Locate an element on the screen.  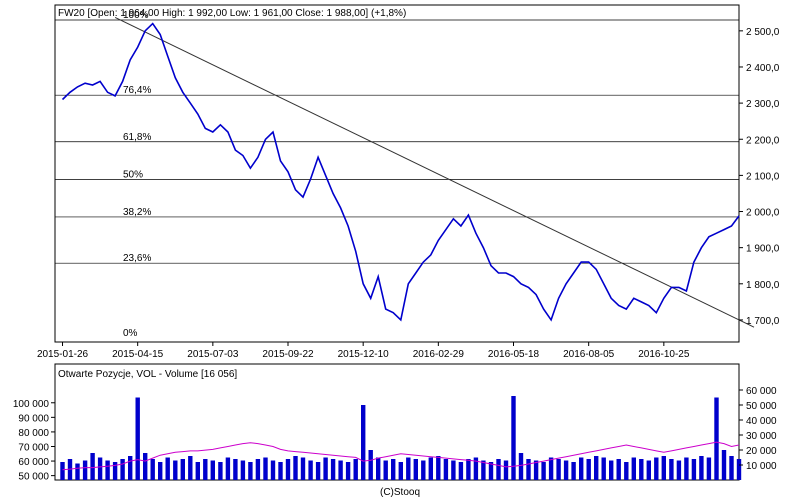
fib-label: 61,8% is located at coordinates (137, 137).